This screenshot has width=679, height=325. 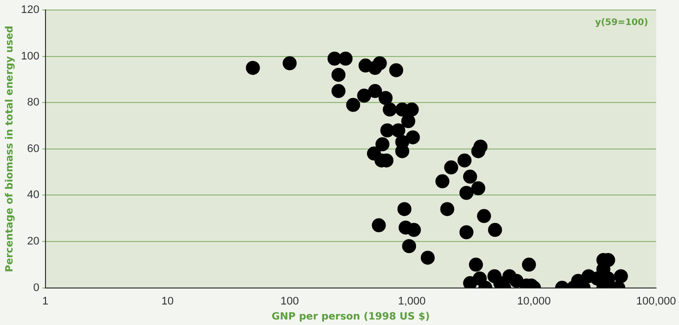 I want to click on x-tick-label: 10,000, so click(x=534, y=301).